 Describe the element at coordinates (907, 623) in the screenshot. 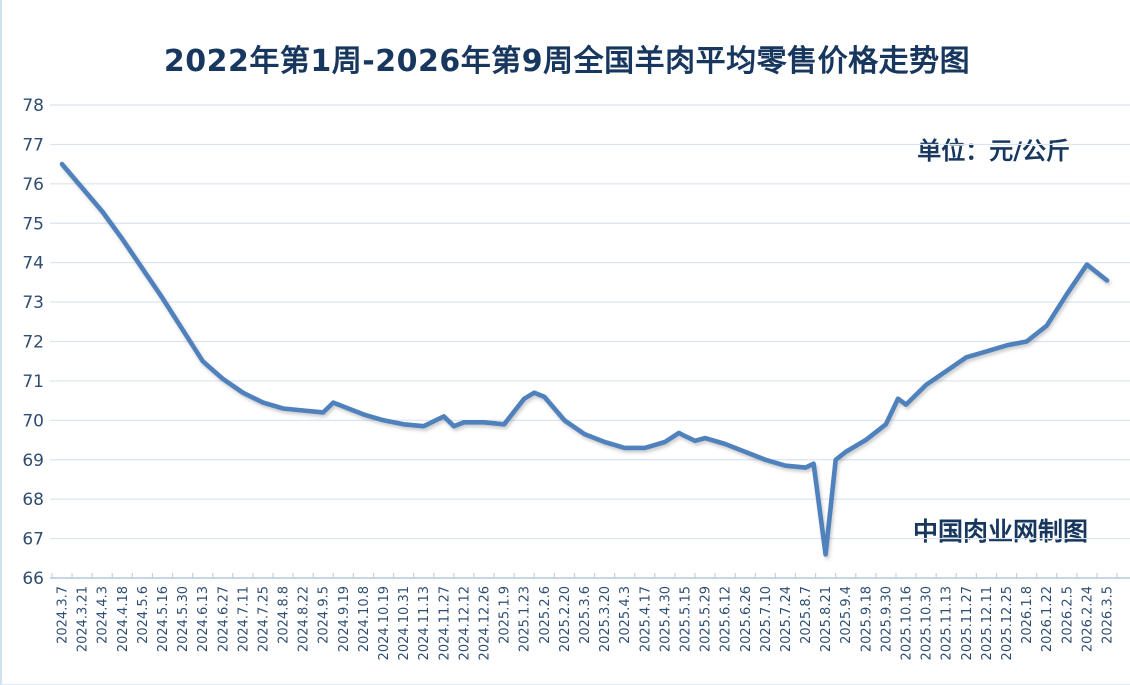

I see `x-axis-label: 2025.10.16` at that location.